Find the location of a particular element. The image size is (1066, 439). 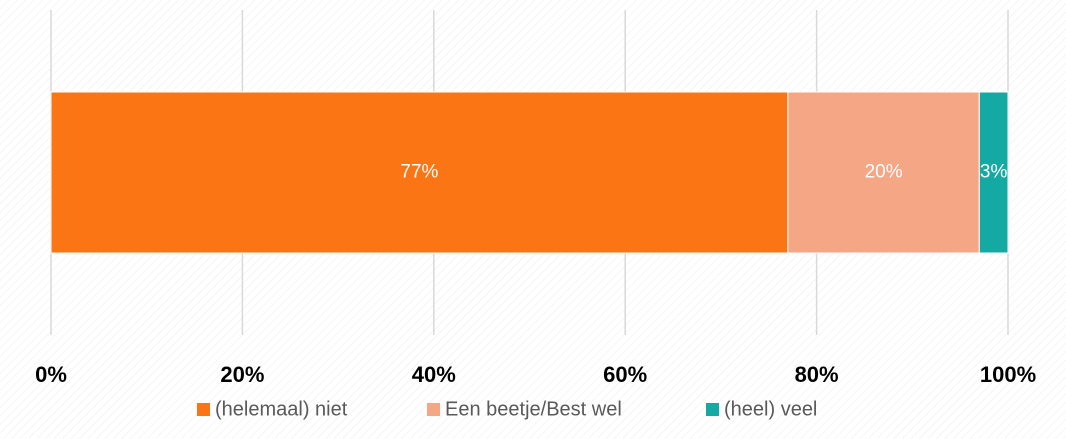

data-label: 20% is located at coordinates (884, 172).